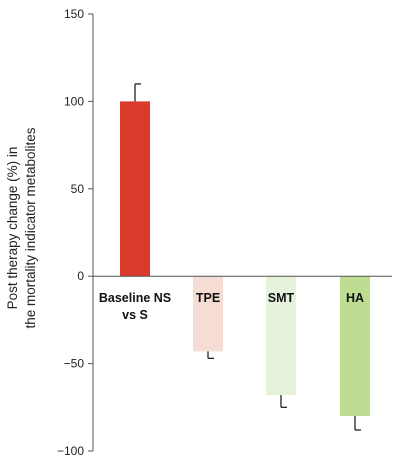 This screenshot has width=407, height=470. Describe the element at coordinates (281, 298) in the screenshot. I see `category-label: SMT` at that location.